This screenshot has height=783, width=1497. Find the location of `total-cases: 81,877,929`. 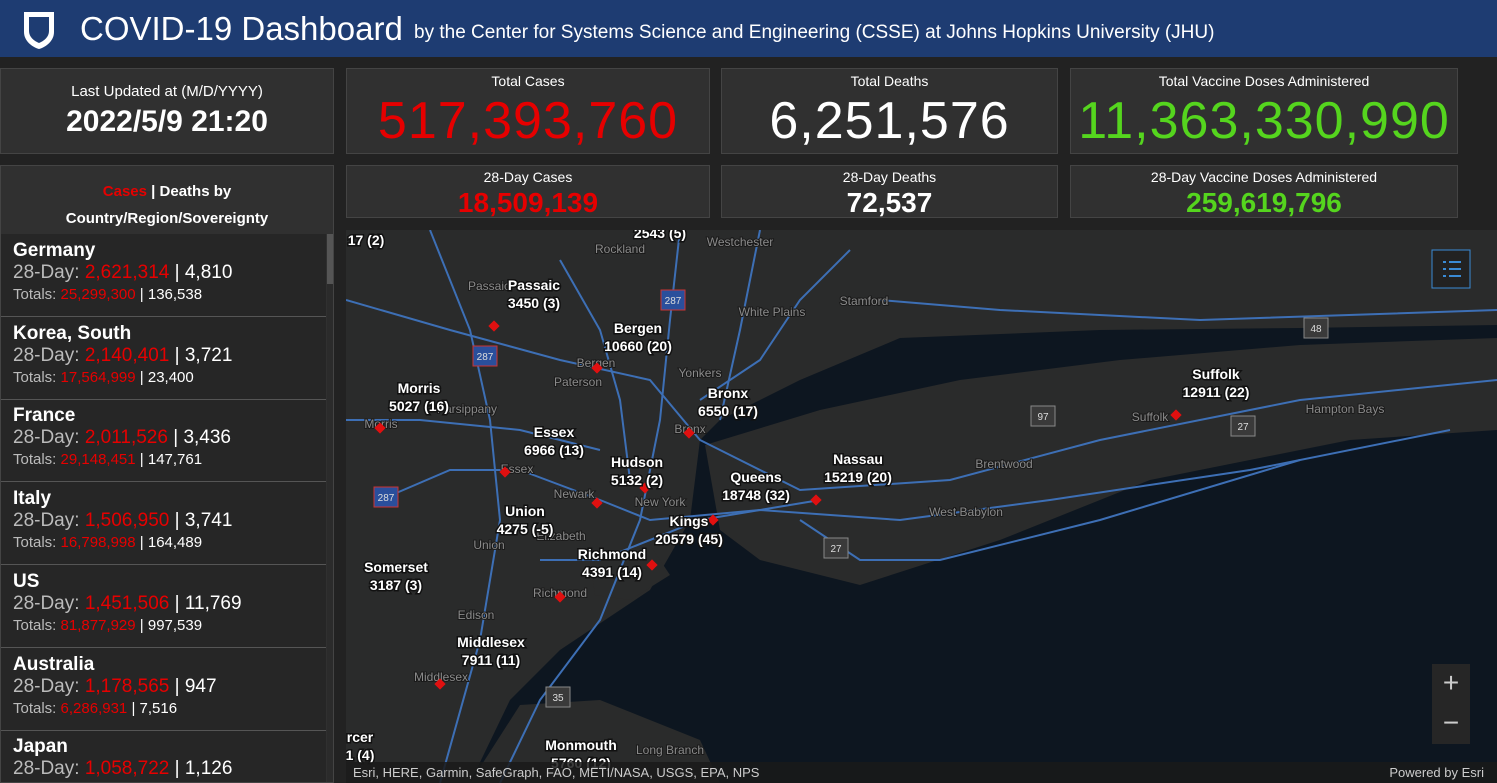

total-cases: 81,877,929 is located at coordinates (98, 625).